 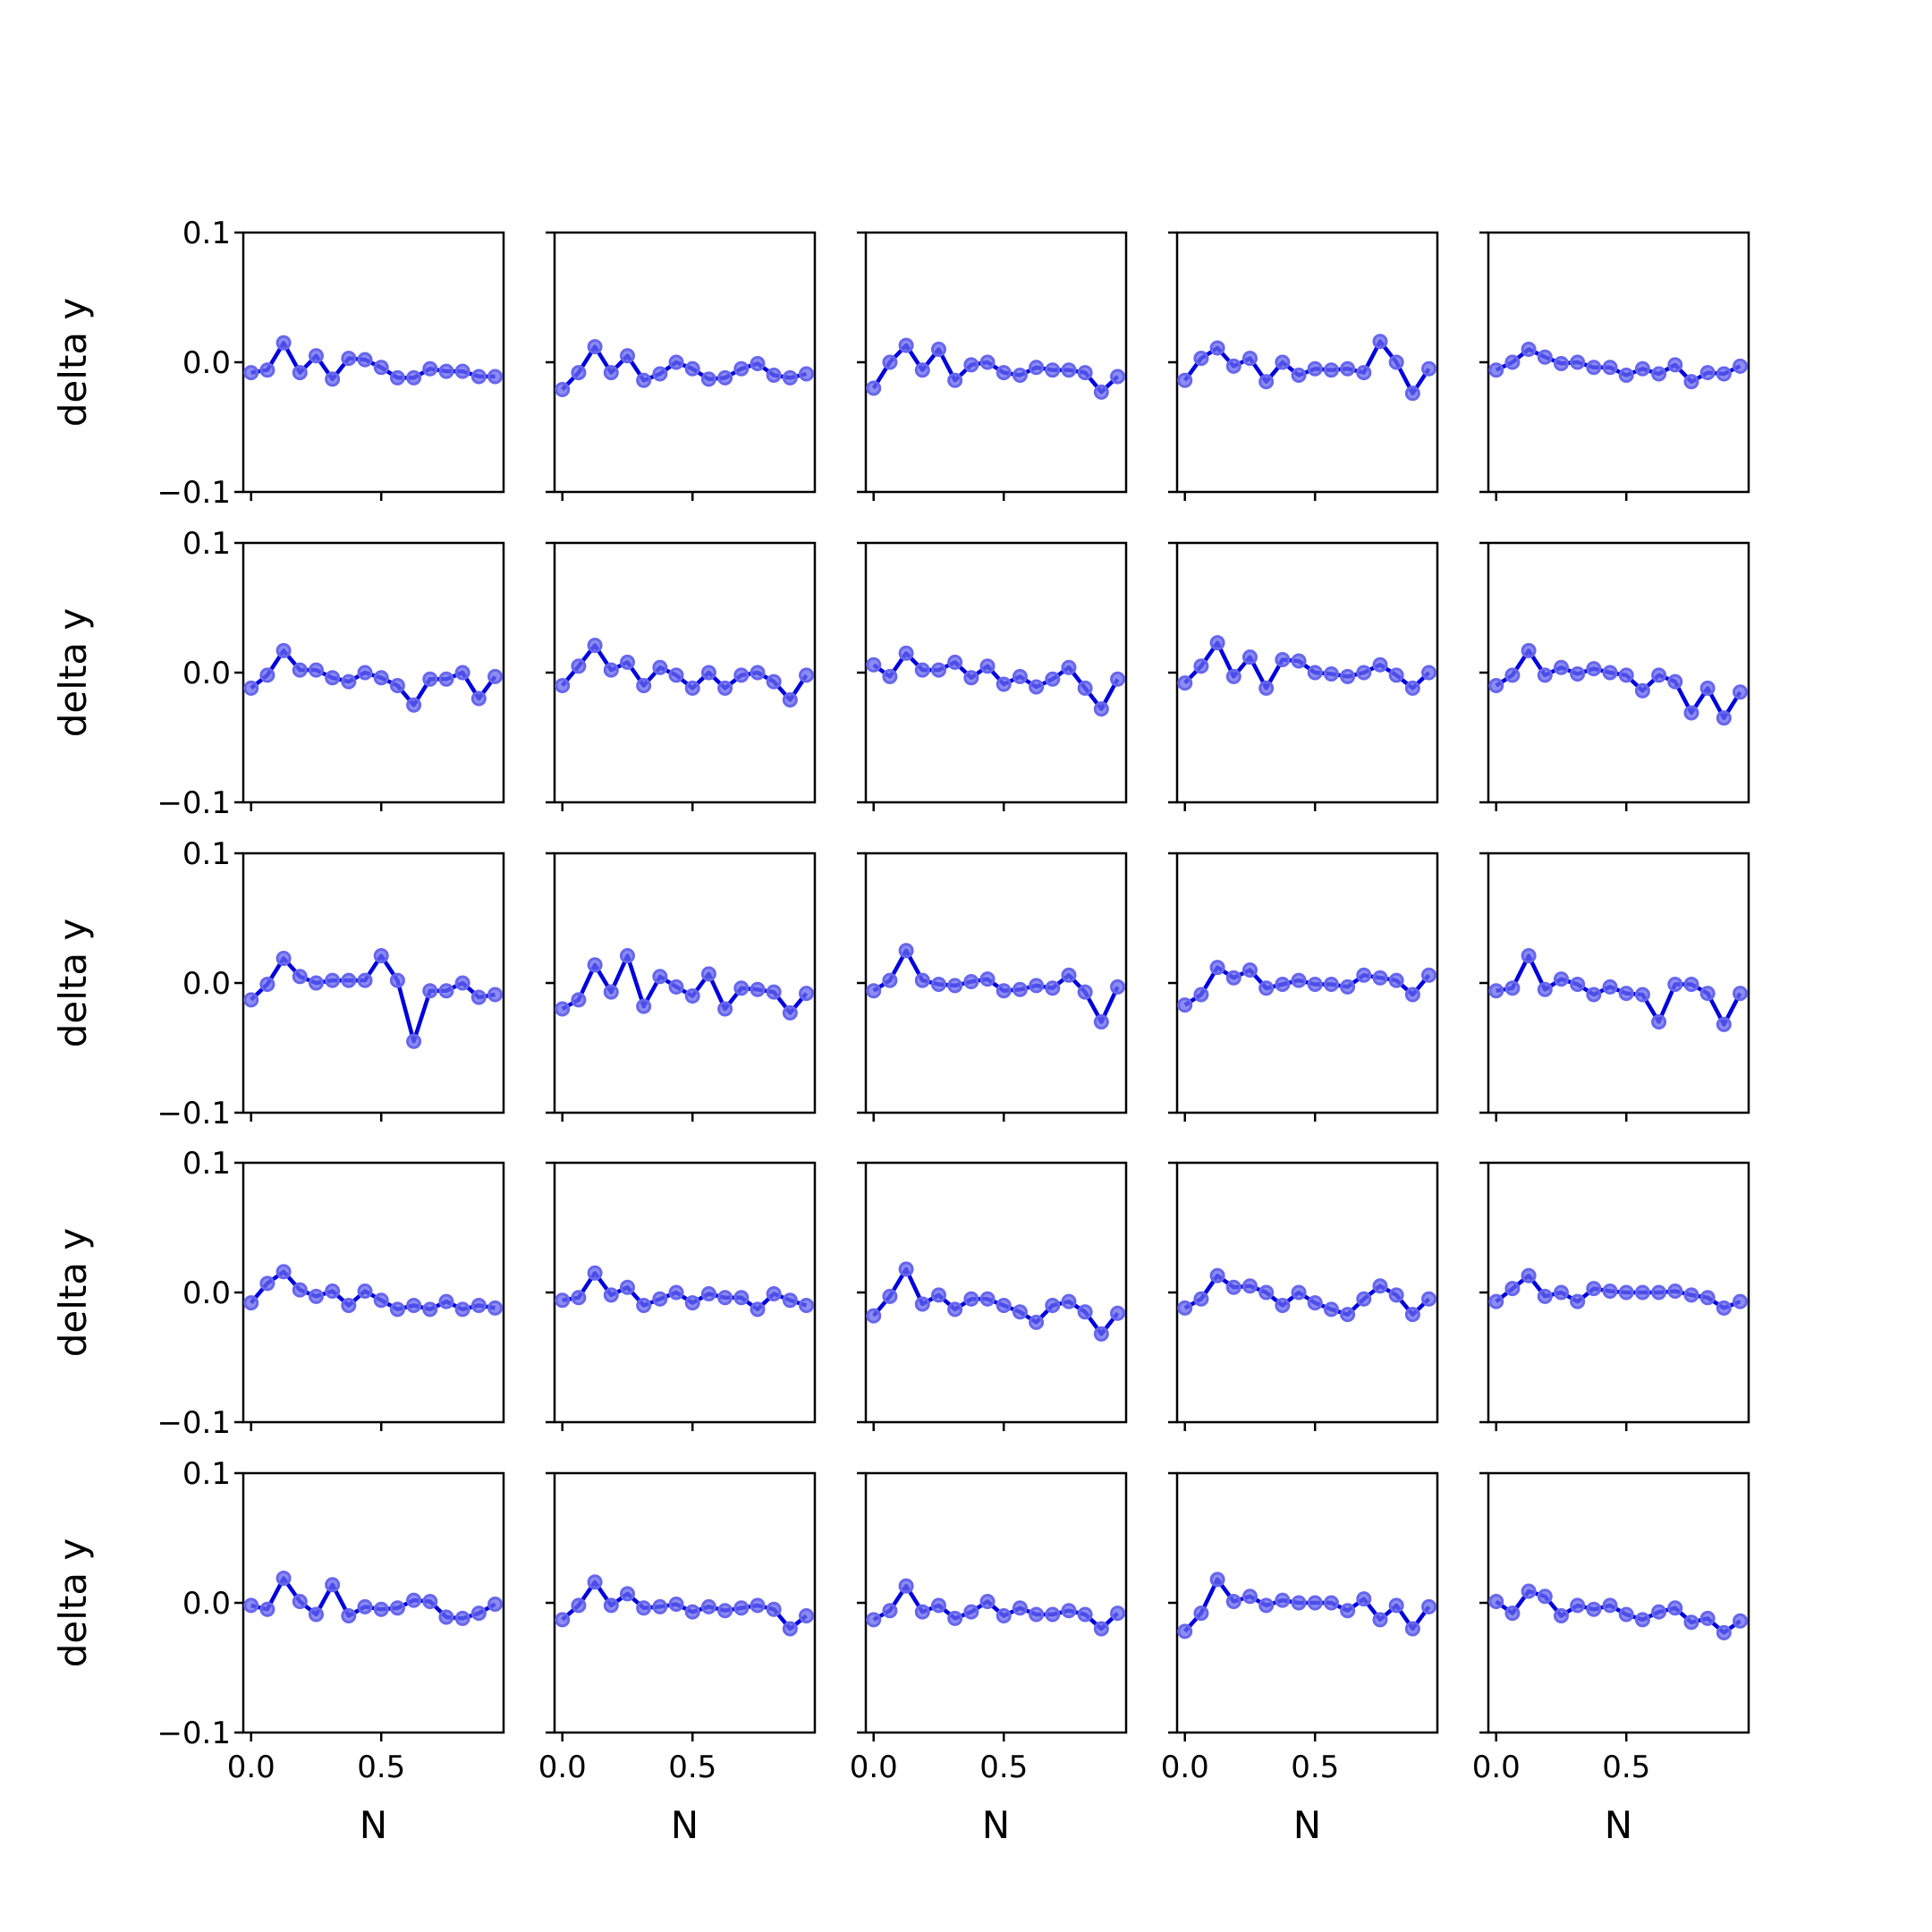 I want to click on subplot-r3-c1, so click(x=681, y=1296).